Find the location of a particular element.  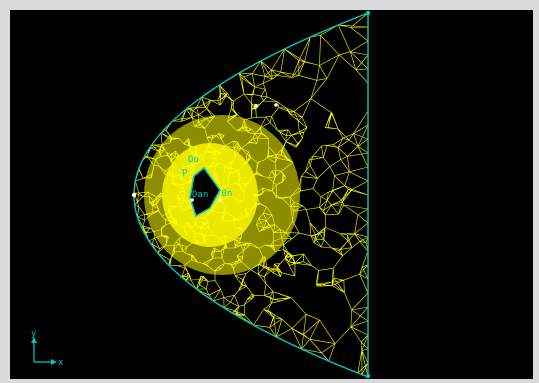

hole-label-right: -0n is located at coordinates (224, 194).